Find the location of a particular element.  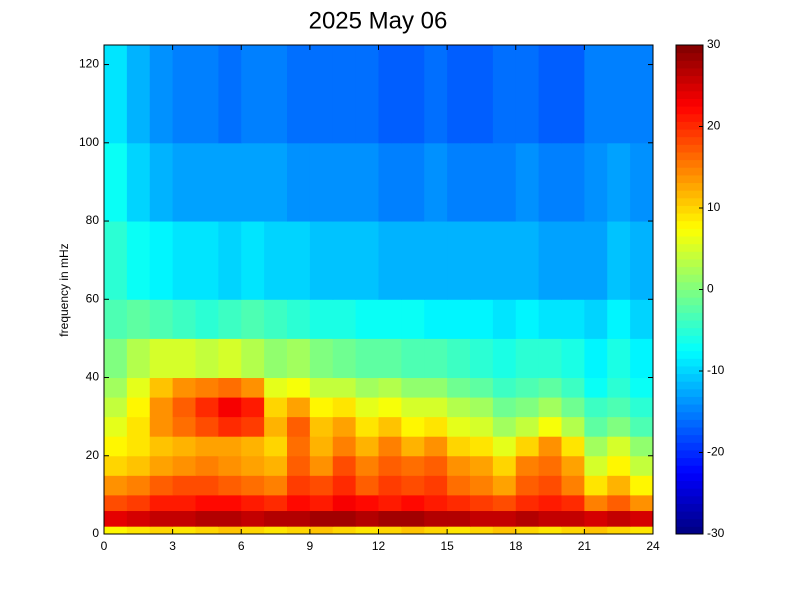

colorbar-tick-label: 10 is located at coordinates (714, 207).